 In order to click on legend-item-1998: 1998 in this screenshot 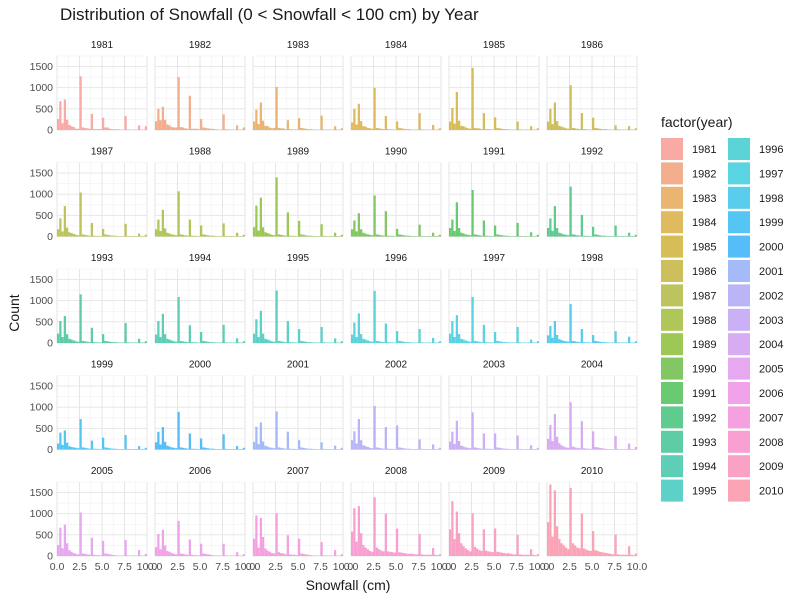, I will do `click(755, 197)`.